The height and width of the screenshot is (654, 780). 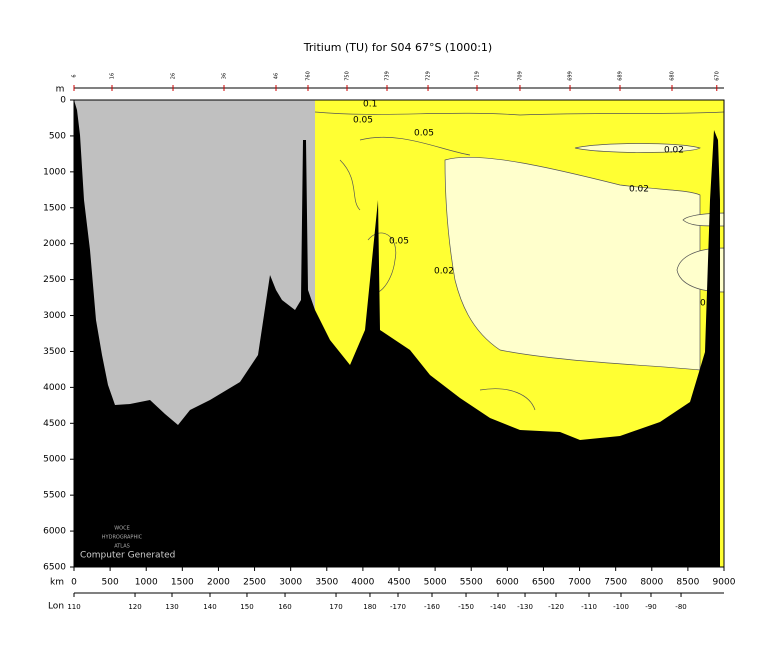 I want to click on y-tick-label: 2000, so click(x=54, y=244).